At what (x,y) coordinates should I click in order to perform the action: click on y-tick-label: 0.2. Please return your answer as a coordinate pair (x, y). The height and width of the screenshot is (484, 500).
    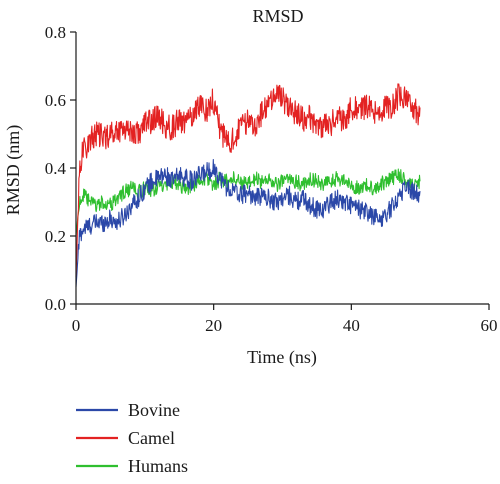
    Looking at the image, I should click on (55, 236).